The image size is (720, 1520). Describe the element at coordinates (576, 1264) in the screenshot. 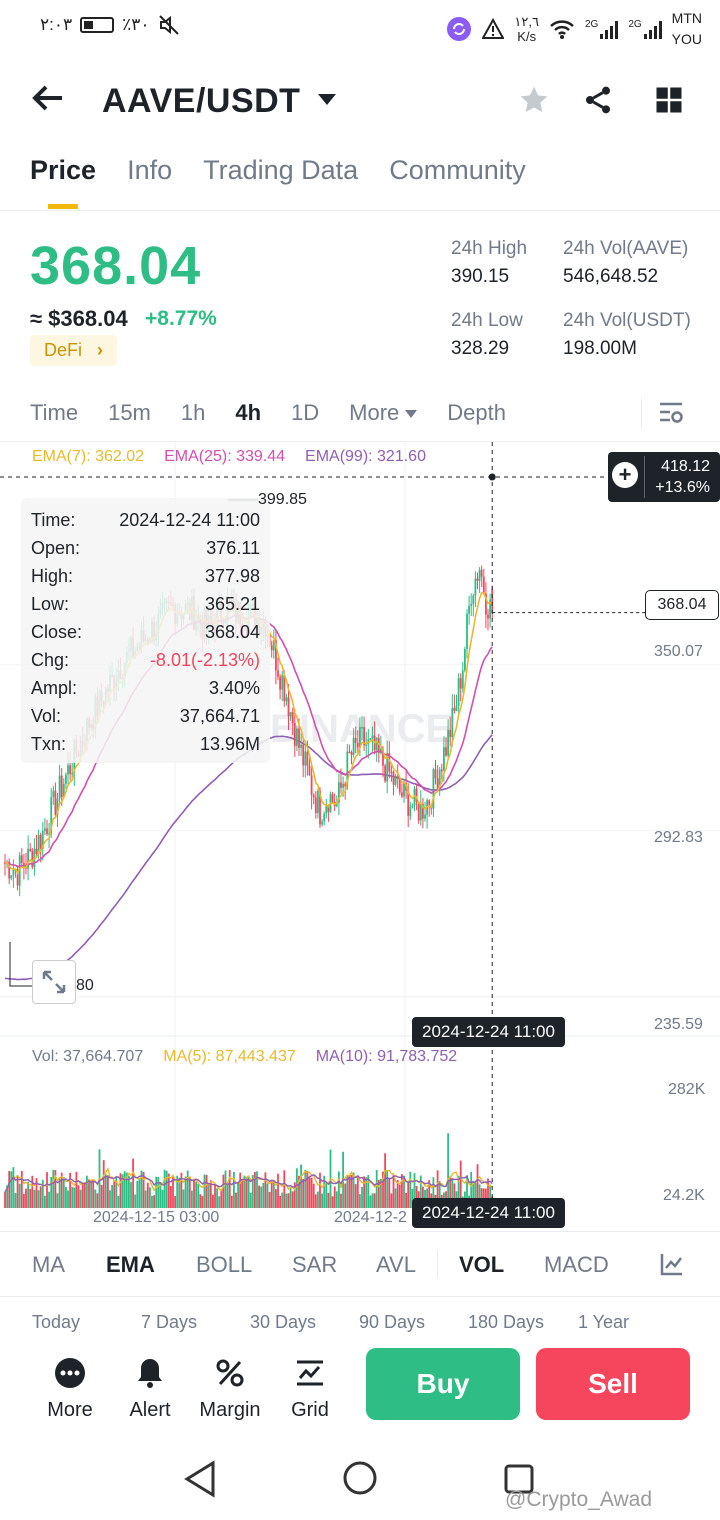

I see `indicator-macd: MACD` at that location.